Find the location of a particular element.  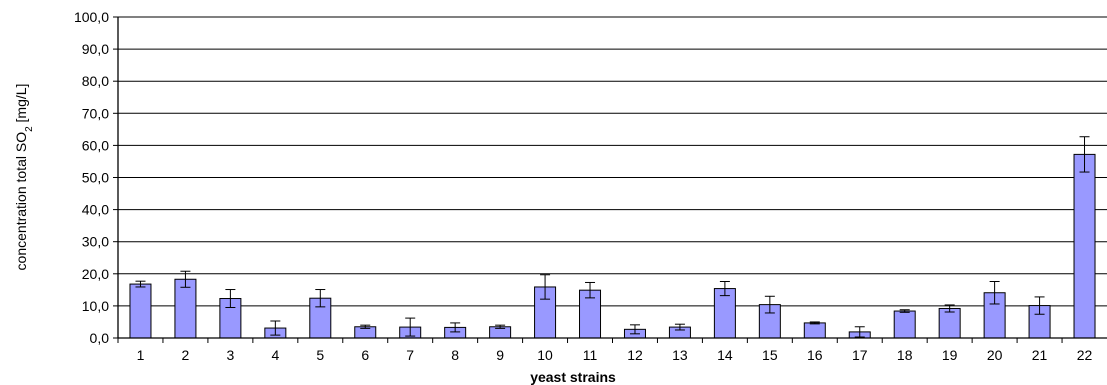

x-tick-label: 2 is located at coordinates (186, 355).